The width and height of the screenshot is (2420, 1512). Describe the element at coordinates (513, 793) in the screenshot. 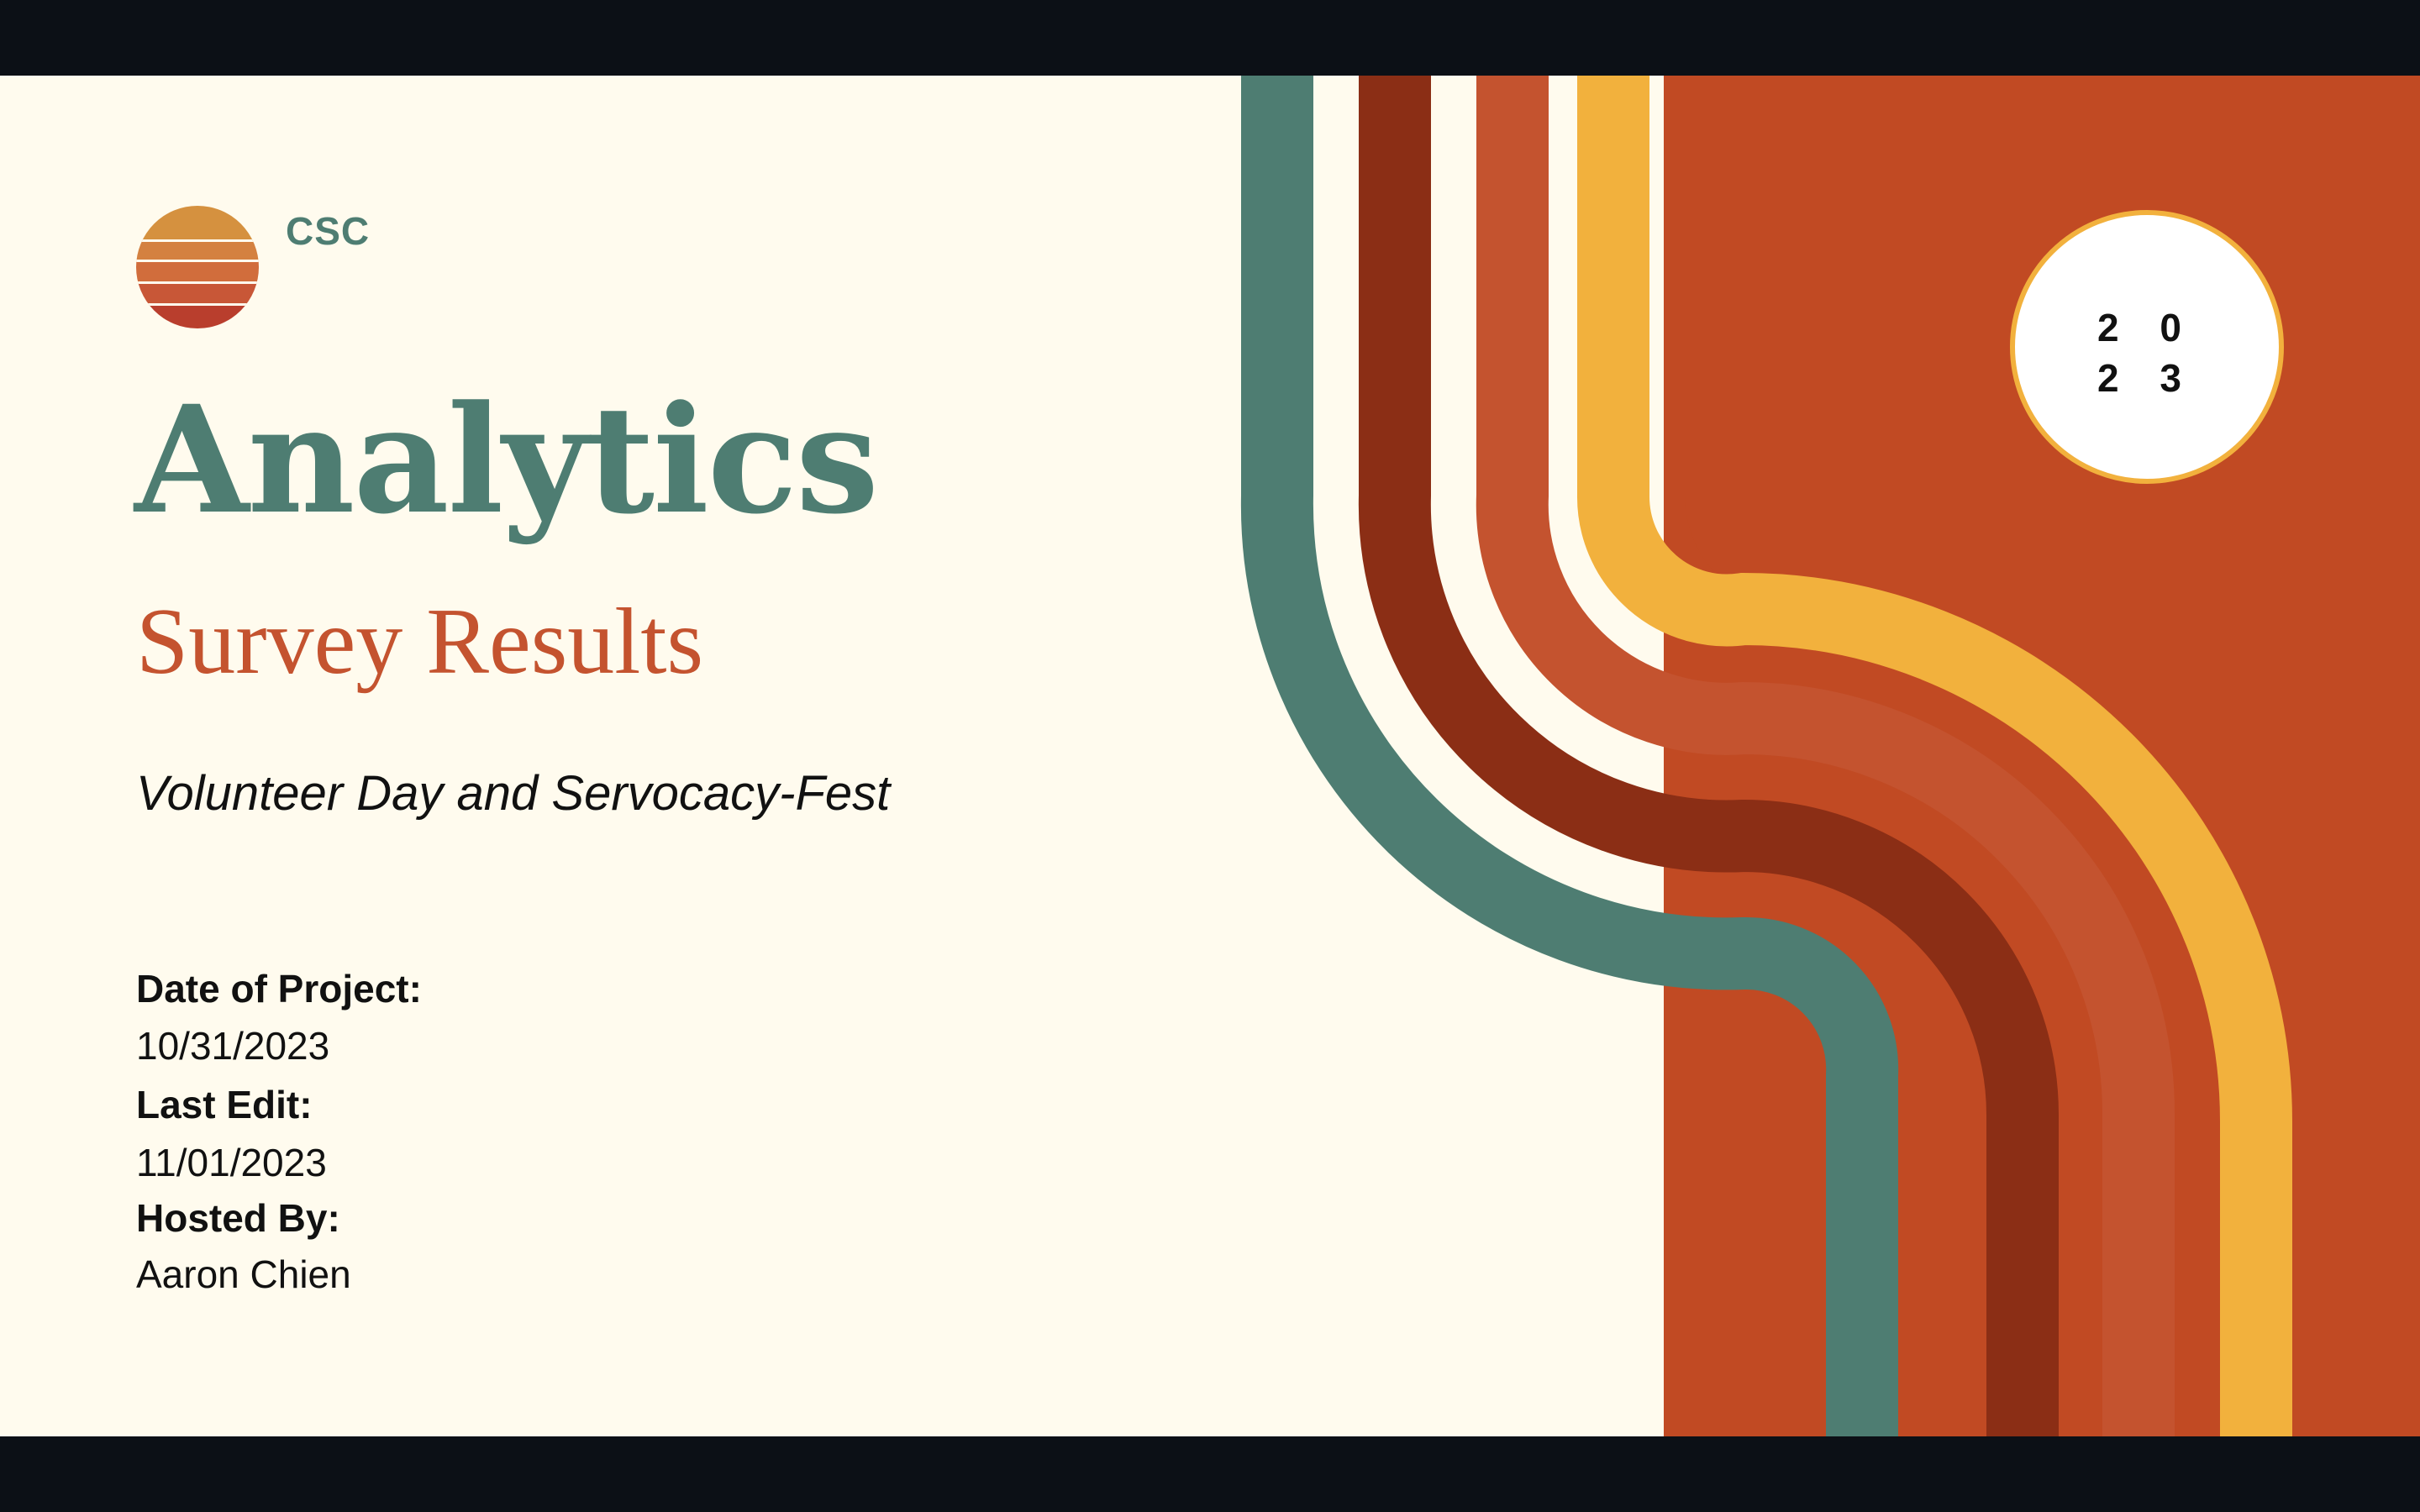

I see `event-name: Volunteer Day and Servocacy-Fest` at that location.